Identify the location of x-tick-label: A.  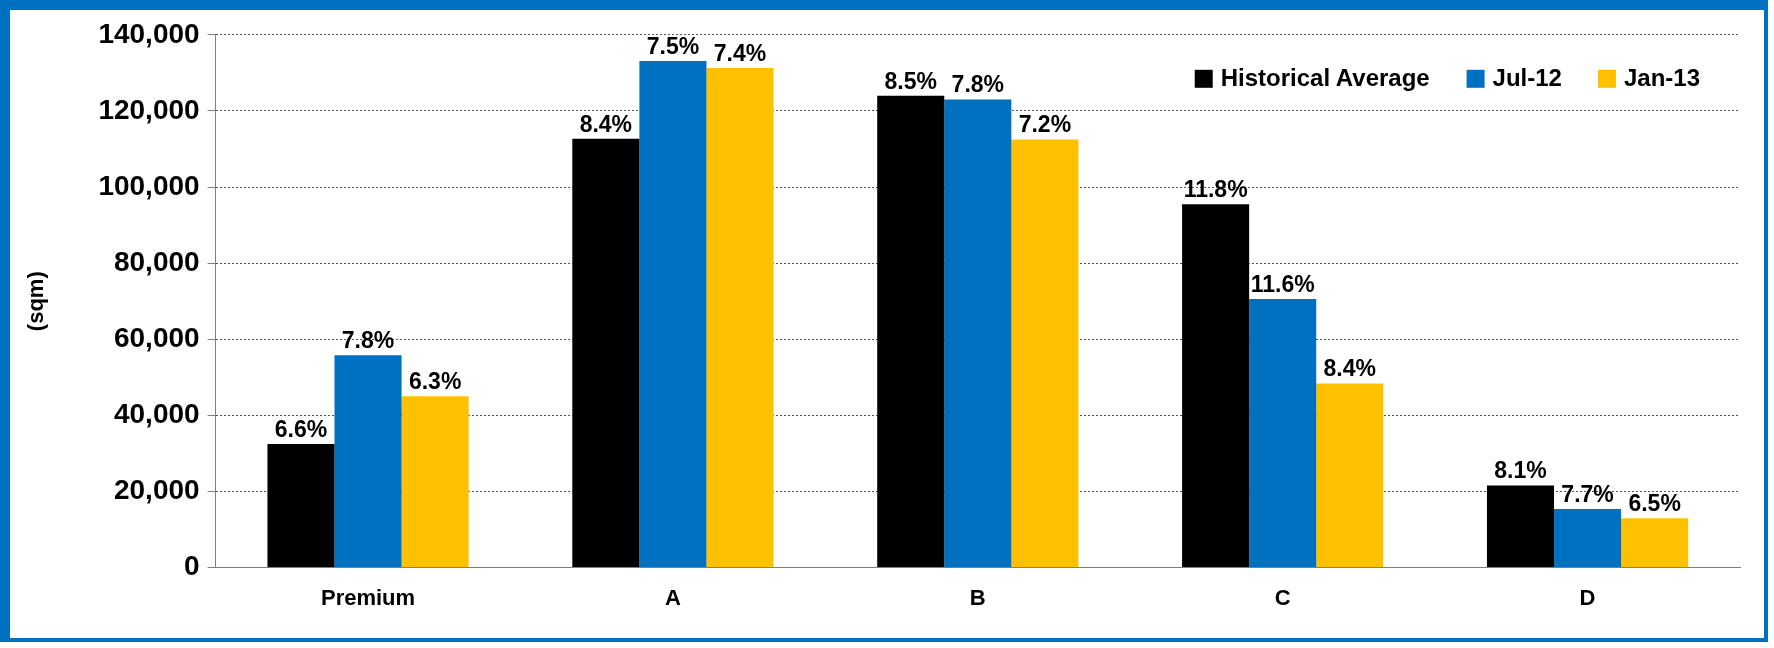
(672, 597).